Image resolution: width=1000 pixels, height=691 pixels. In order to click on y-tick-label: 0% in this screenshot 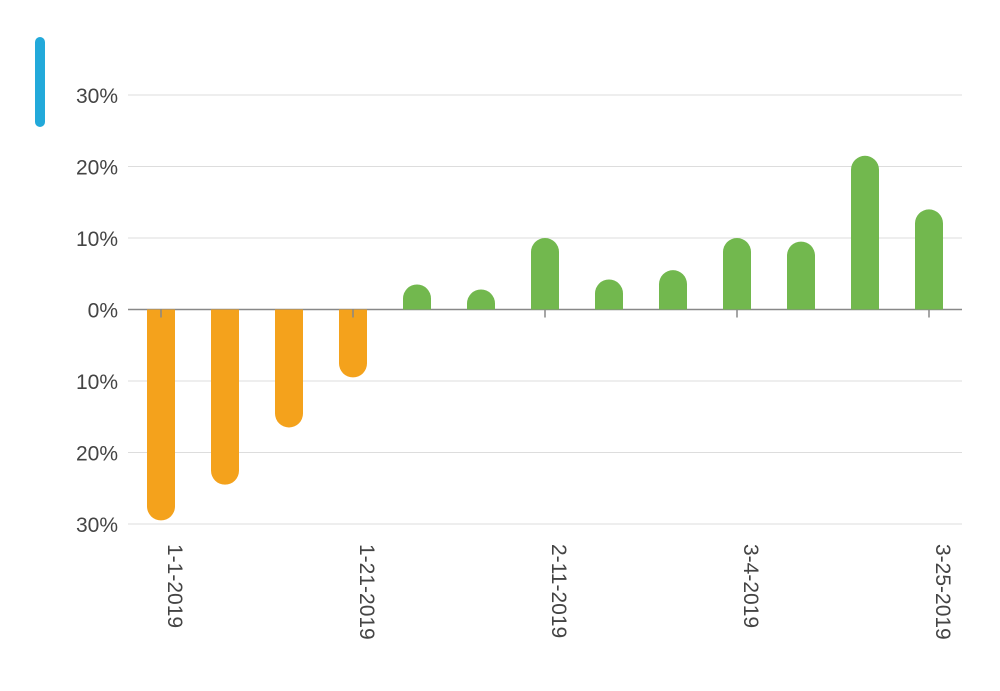, I will do `click(103, 311)`.